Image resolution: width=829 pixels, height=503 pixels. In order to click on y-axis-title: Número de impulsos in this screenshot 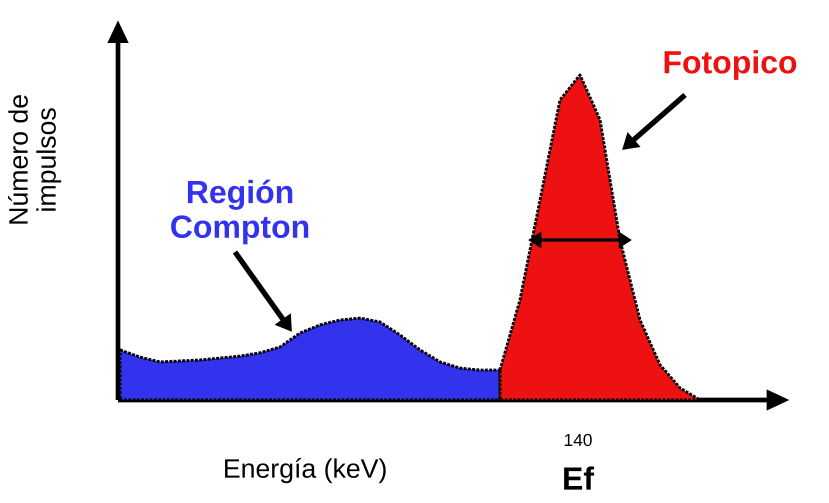, I will do `click(35, 159)`.